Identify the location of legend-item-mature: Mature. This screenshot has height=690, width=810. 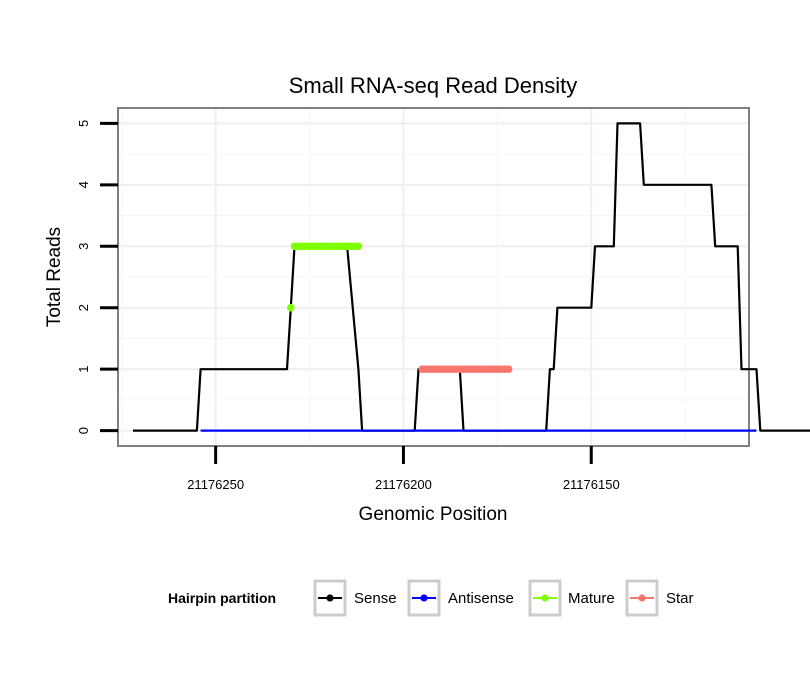
(571, 598).